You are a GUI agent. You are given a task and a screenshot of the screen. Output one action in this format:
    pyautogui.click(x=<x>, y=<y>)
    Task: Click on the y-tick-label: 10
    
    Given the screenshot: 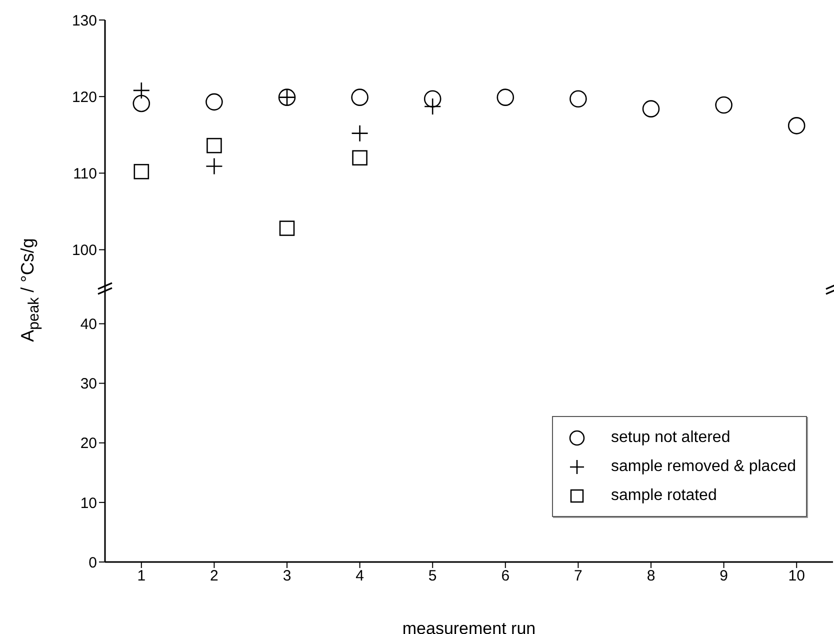 What is the action you would take?
    pyautogui.click(x=88, y=503)
    